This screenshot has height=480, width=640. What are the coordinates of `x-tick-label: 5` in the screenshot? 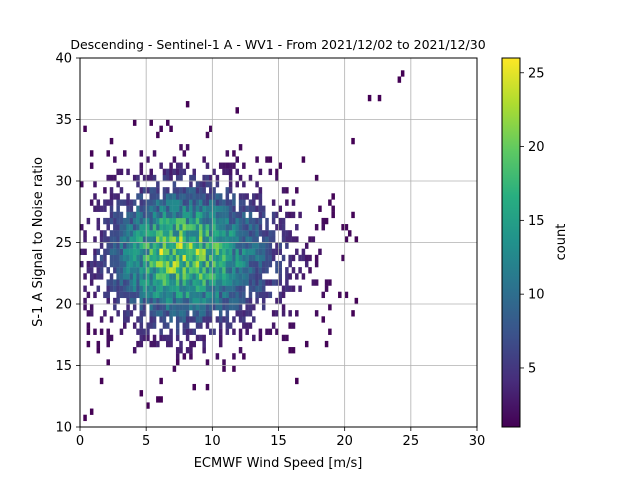 It's located at (146, 441).